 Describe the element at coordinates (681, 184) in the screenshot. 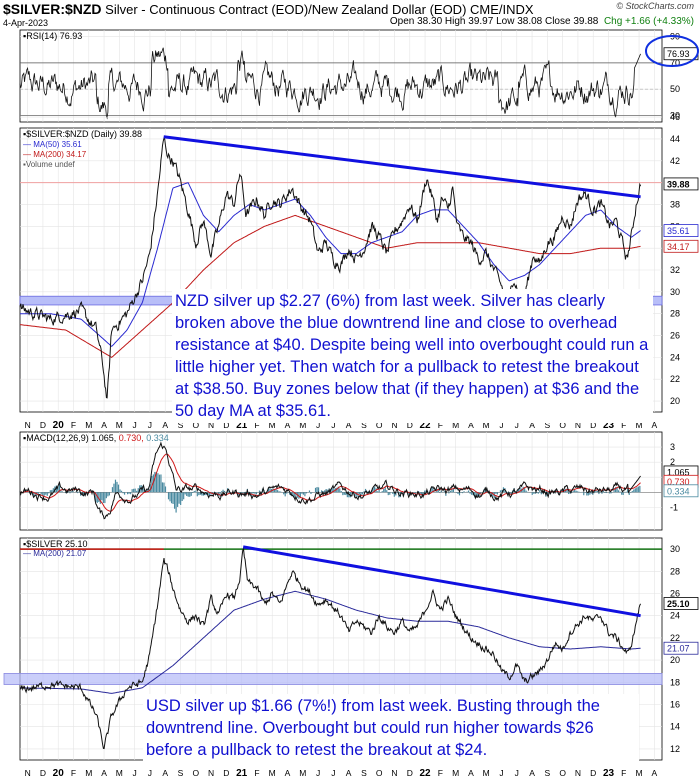

I see `nzd-last-price-box` at that location.